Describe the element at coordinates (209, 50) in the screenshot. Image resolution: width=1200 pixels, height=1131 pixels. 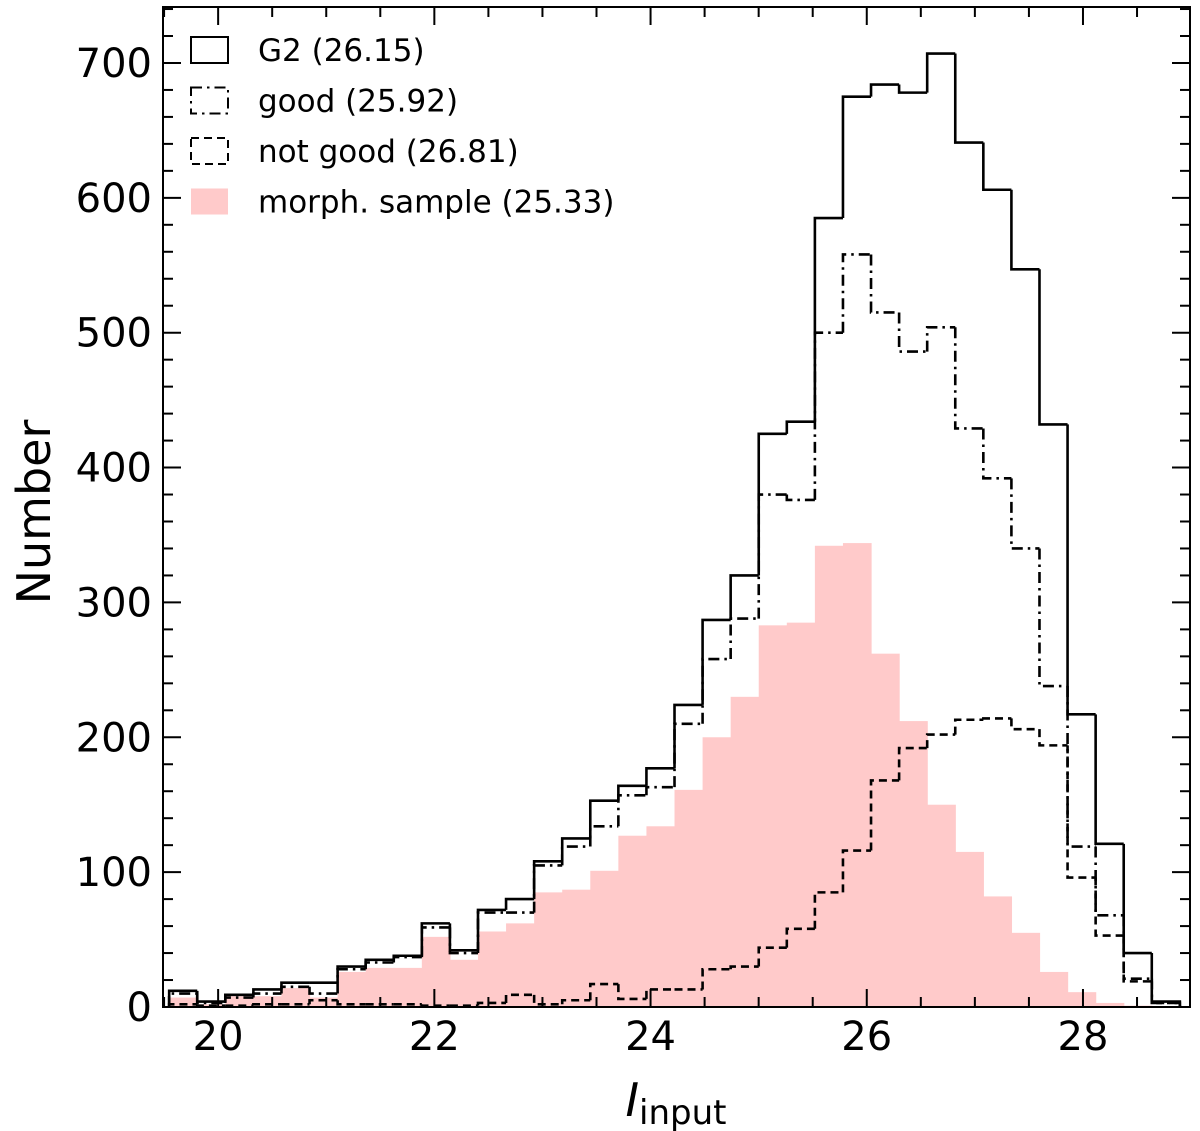
I see `legend-swatch` at that location.